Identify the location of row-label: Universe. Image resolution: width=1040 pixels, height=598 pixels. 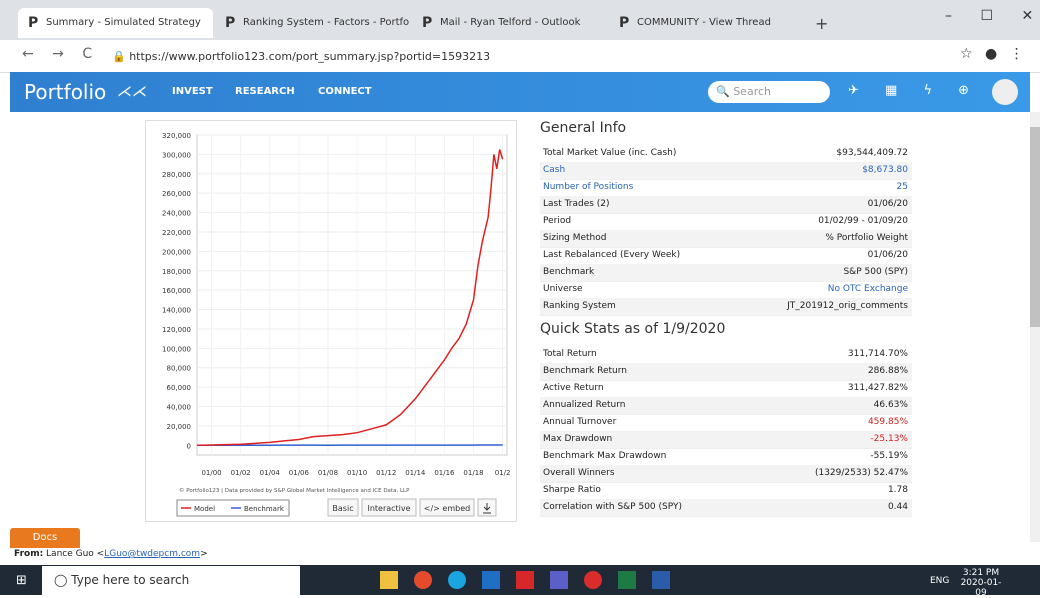
(563, 289).